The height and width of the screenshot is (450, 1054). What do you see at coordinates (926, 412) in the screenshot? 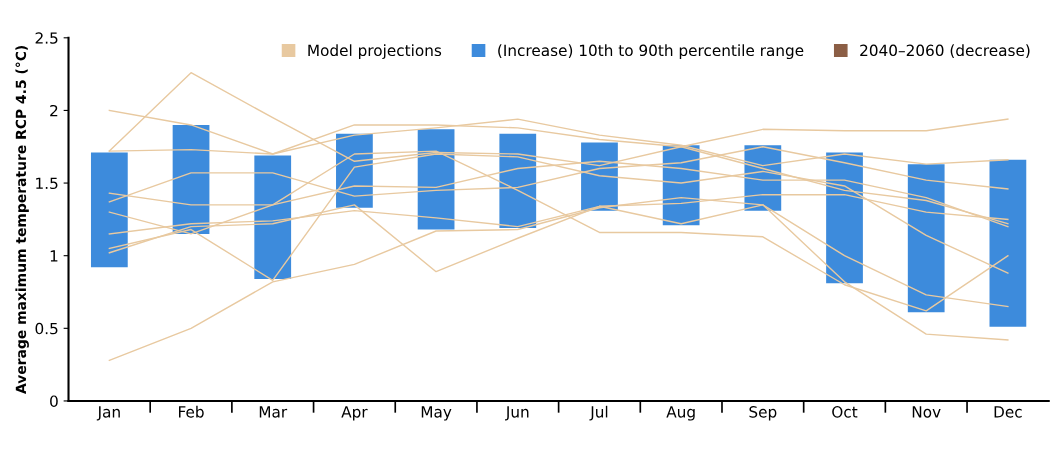
I see `x-tick-label: Nov` at bounding box center [926, 412].